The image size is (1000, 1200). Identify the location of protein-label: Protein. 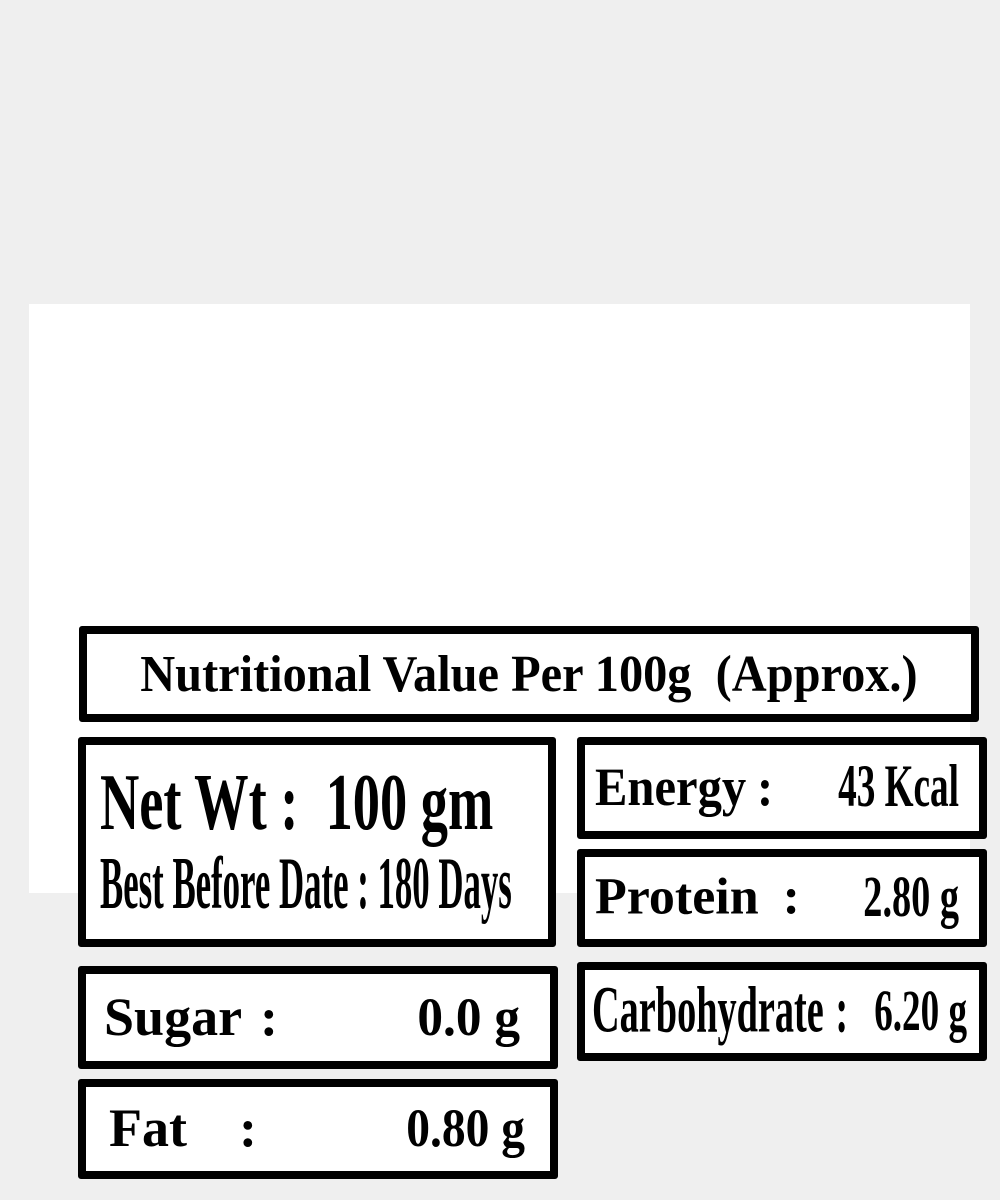
(677, 897).